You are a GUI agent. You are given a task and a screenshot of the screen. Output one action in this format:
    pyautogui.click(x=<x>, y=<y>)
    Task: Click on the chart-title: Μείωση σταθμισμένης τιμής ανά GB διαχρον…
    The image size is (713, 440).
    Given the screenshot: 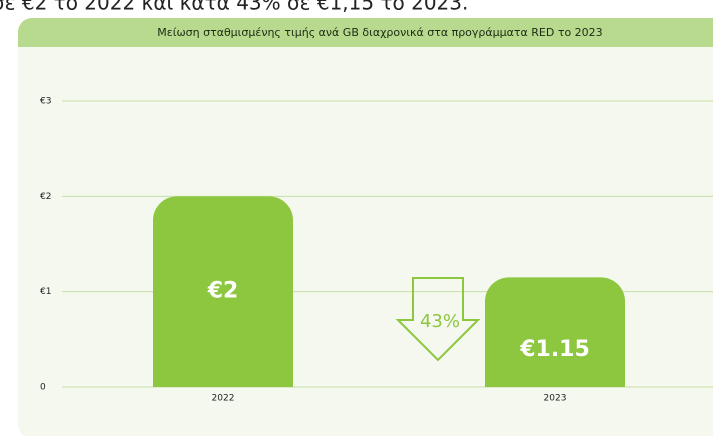 What is the action you would take?
    pyautogui.click(x=379, y=32)
    